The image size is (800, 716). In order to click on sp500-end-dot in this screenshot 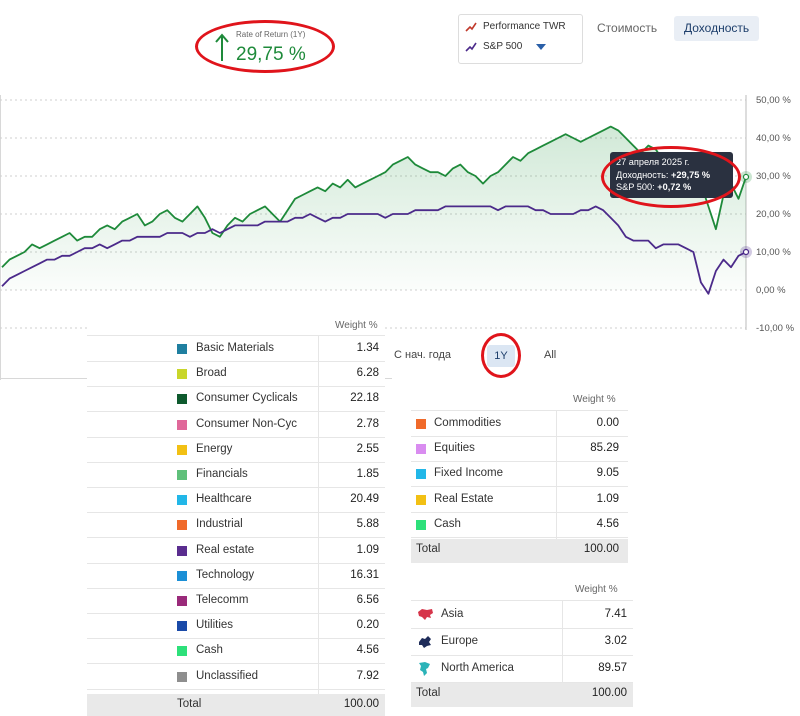, I will do `click(746, 252)`.